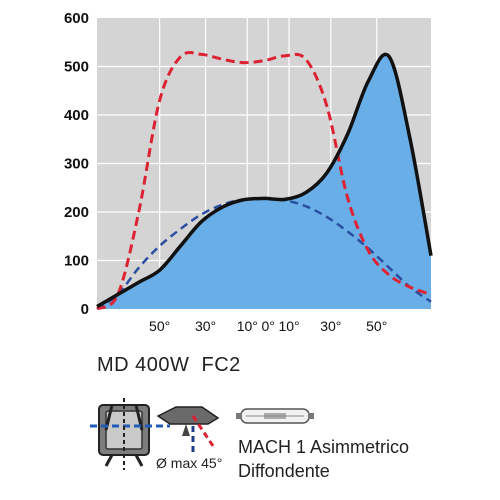  I want to click on fixture-side-icon, so click(188, 429).